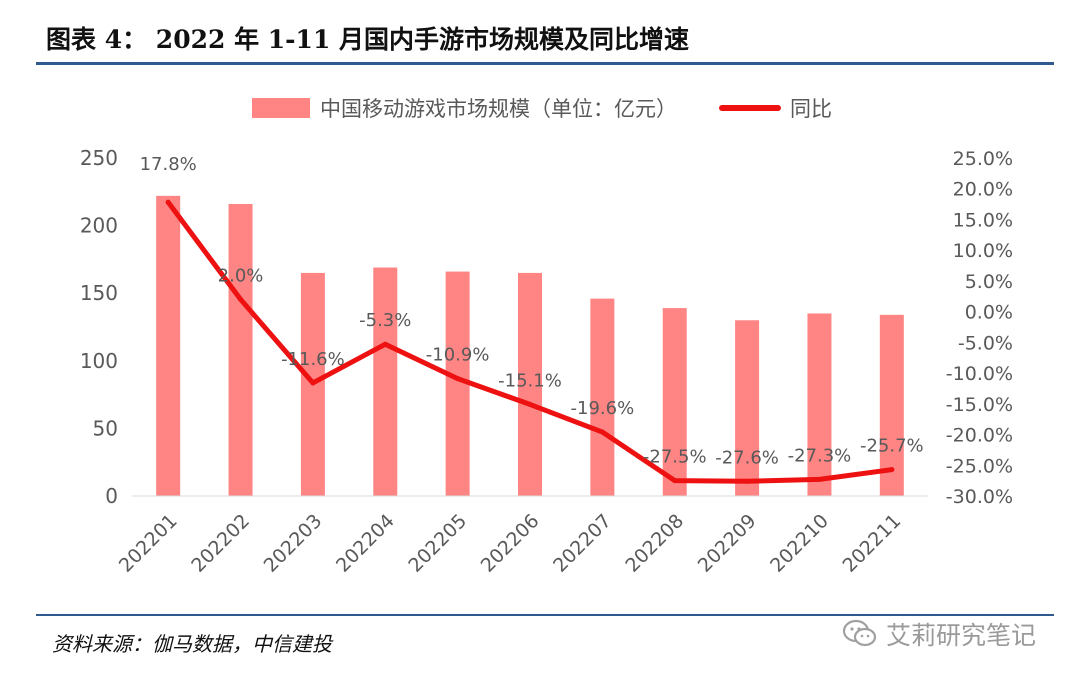 The image size is (1080, 676). I want to click on figure-title: 图表 4： 2022 年 1-11 月国内手游市场规模及同比增速, so click(368, 39).